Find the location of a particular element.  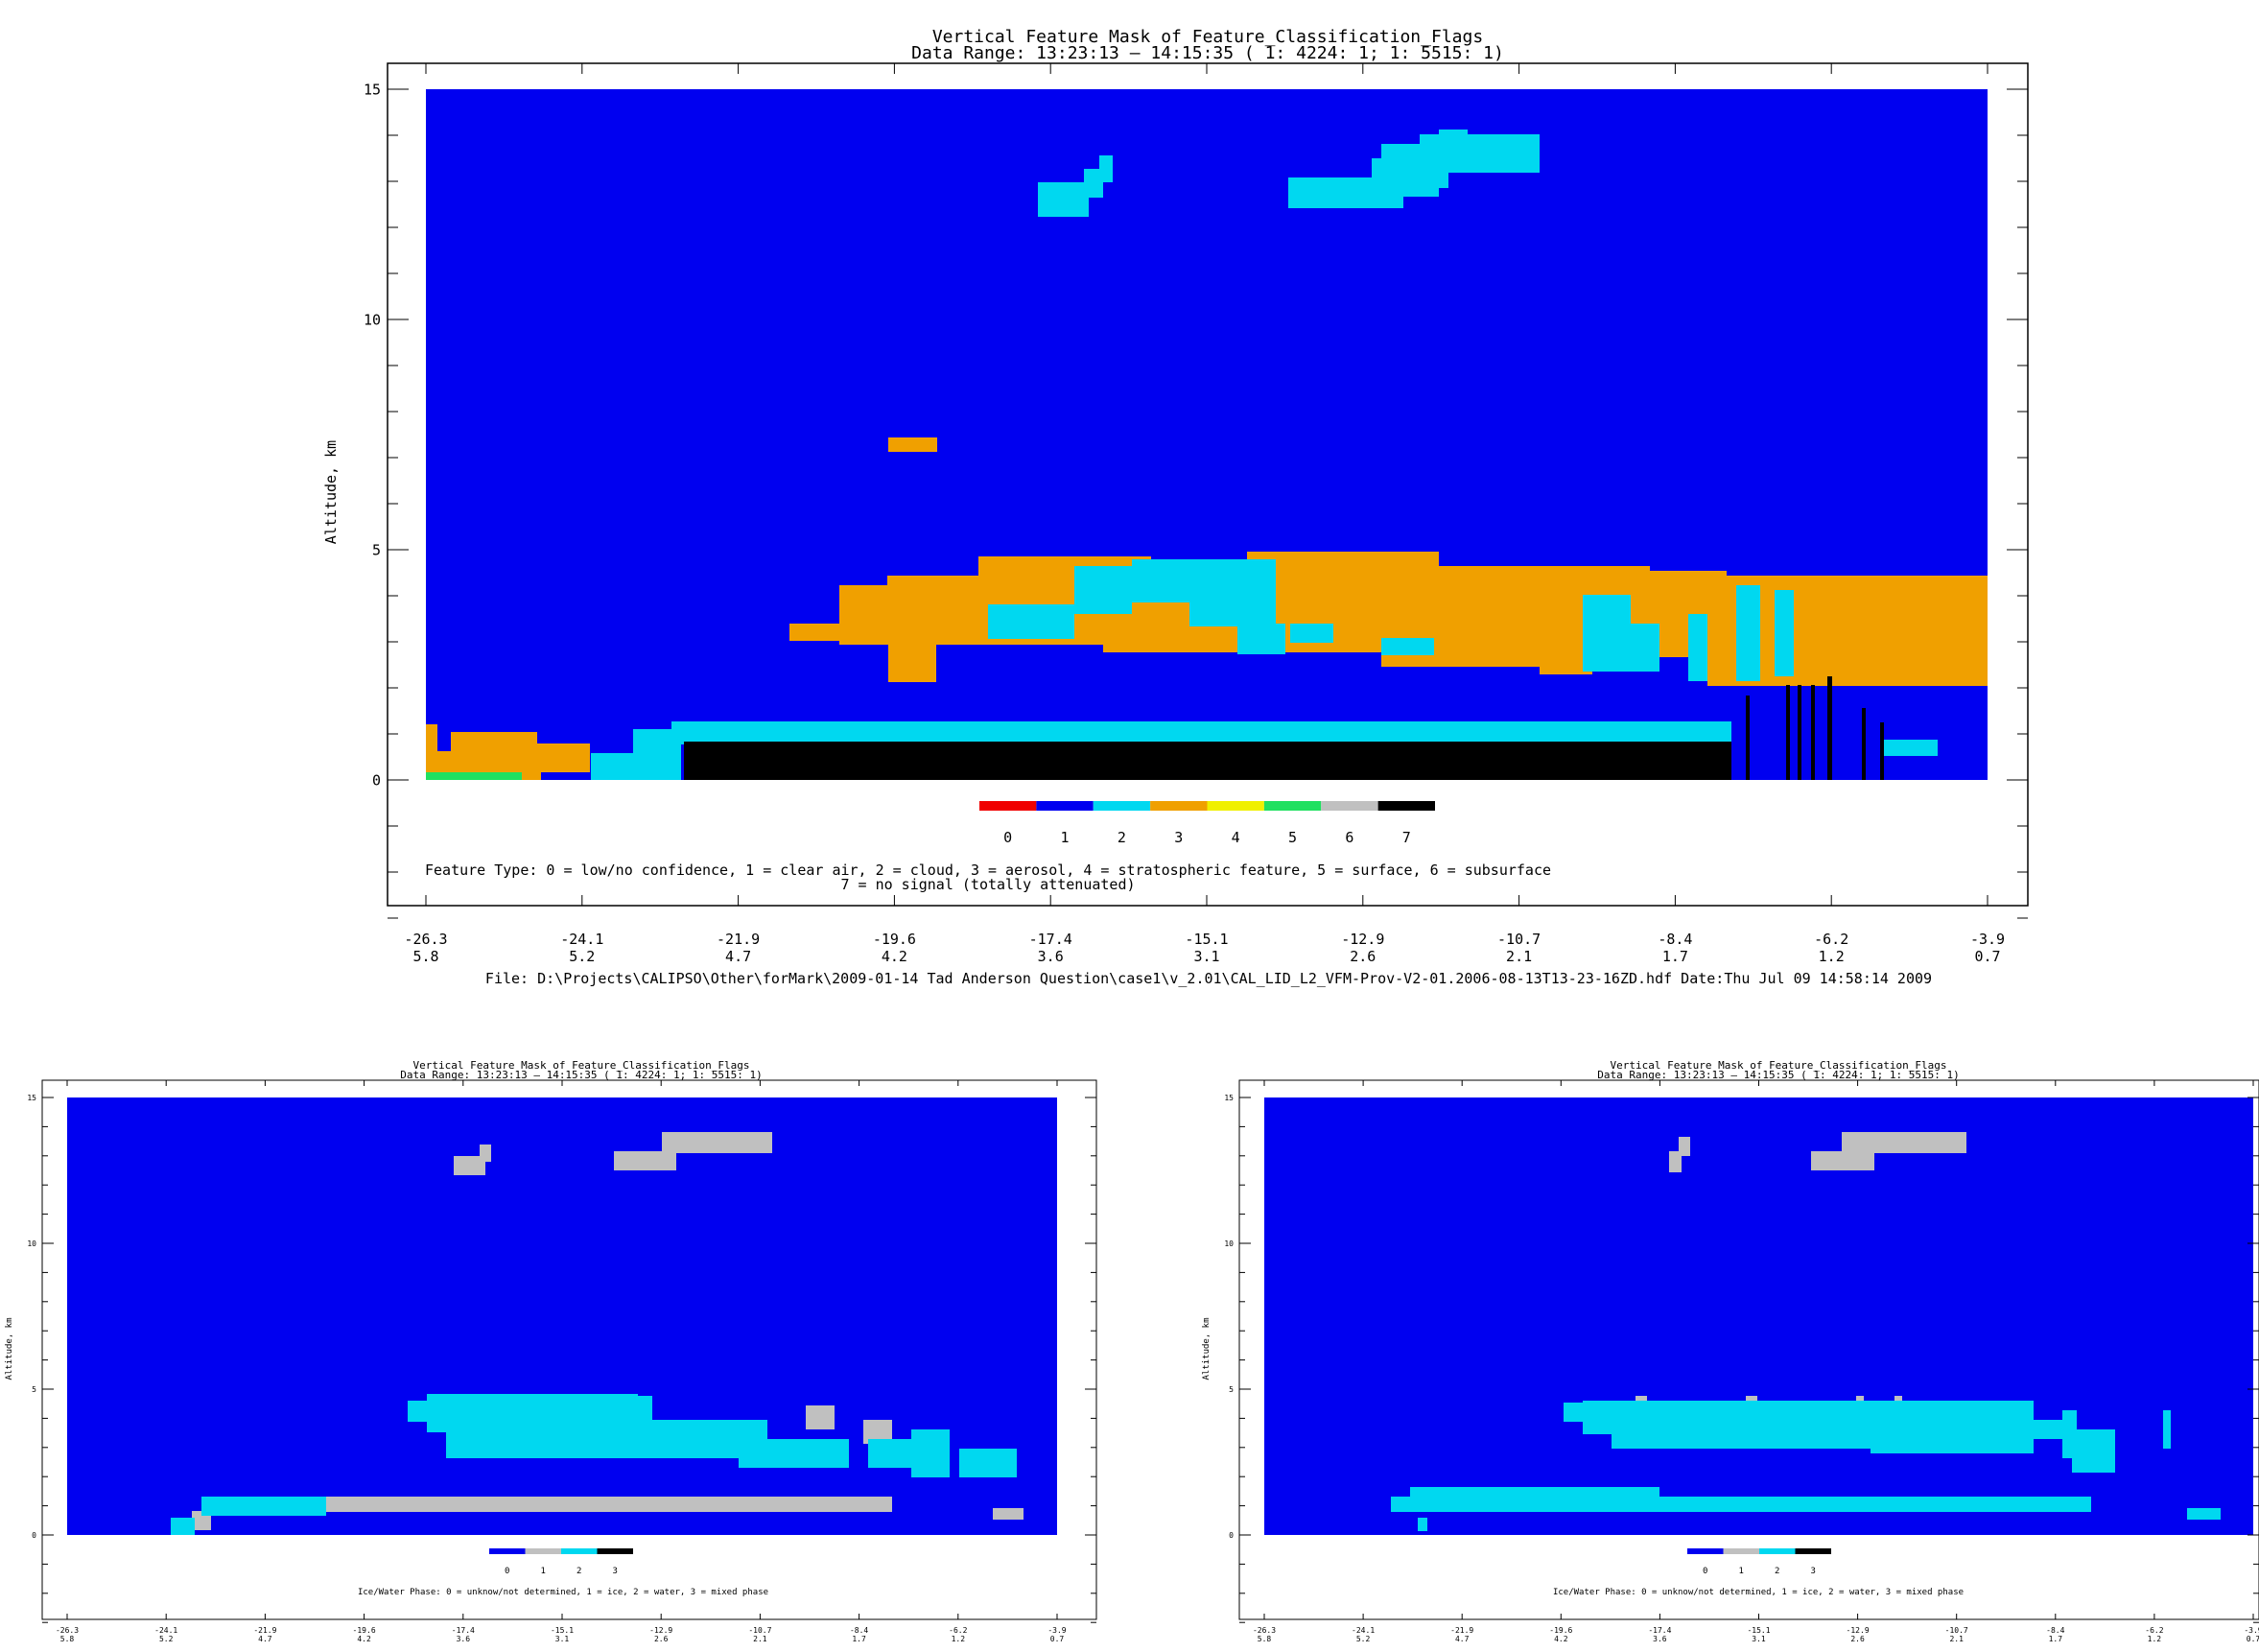

br-x-tick-label-lon: 4.2 is located at coordinates (1561, 1639).